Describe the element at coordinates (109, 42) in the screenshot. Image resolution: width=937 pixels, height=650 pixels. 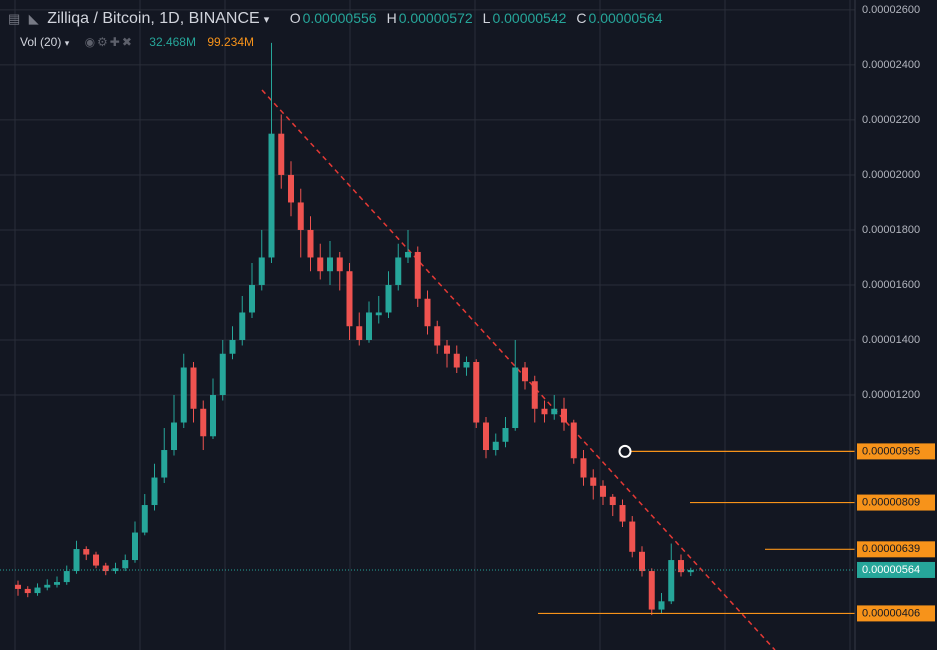
I see `tool-icons: ◉⚙✚✖` at that location.